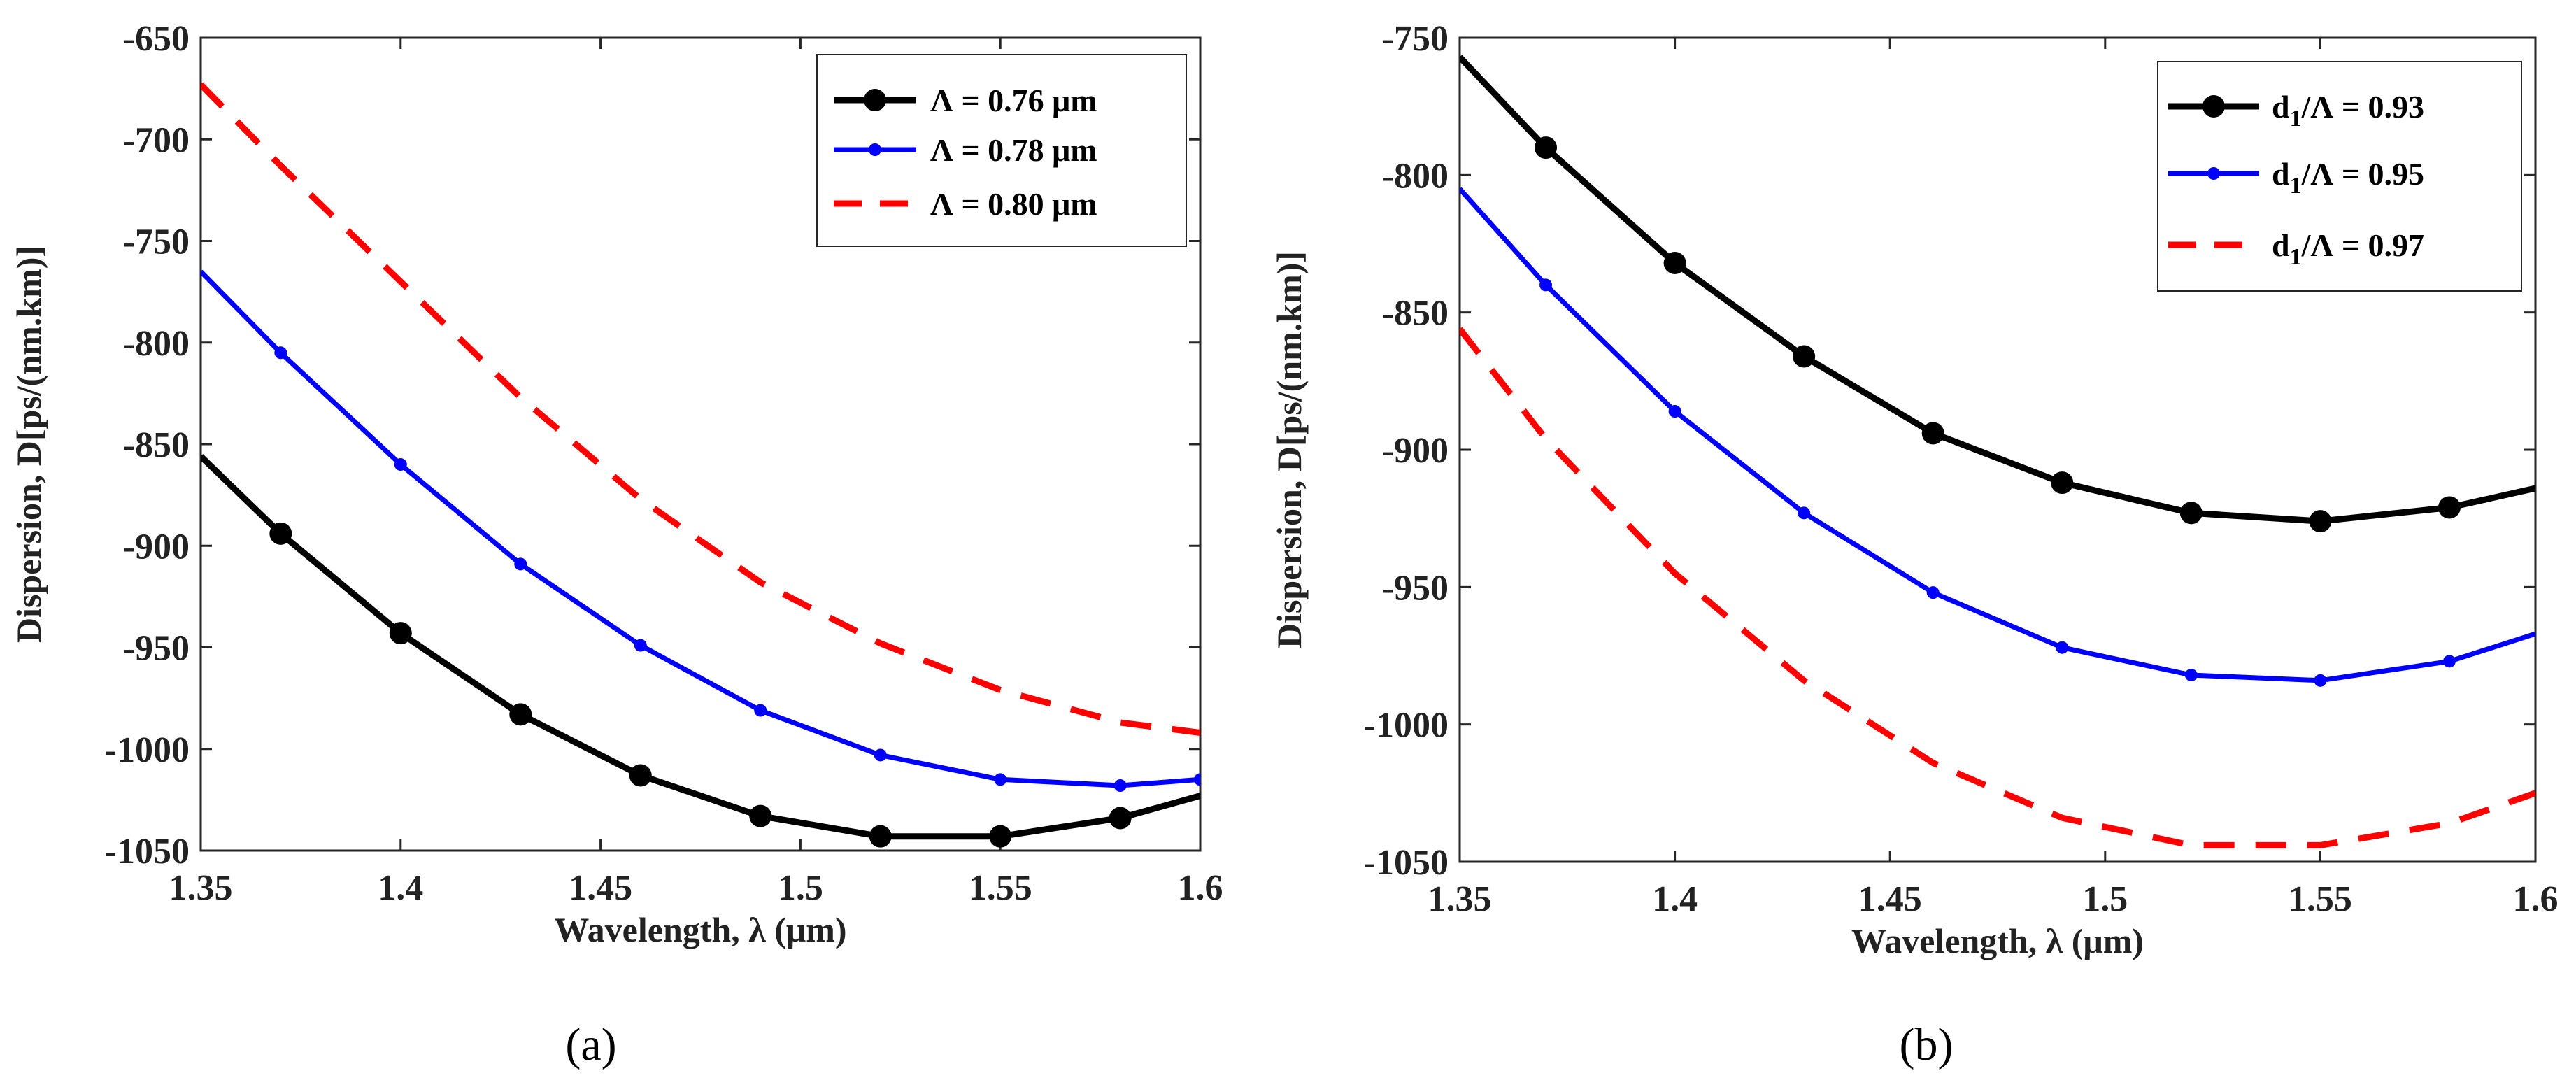 This screenshot has height=1087, width=2576. What do you see at coordinates (2348, 177) in the screenshot?
I see `legend-entry-2: d1/Λ = 0.95` at bounding box center [2348, 177].